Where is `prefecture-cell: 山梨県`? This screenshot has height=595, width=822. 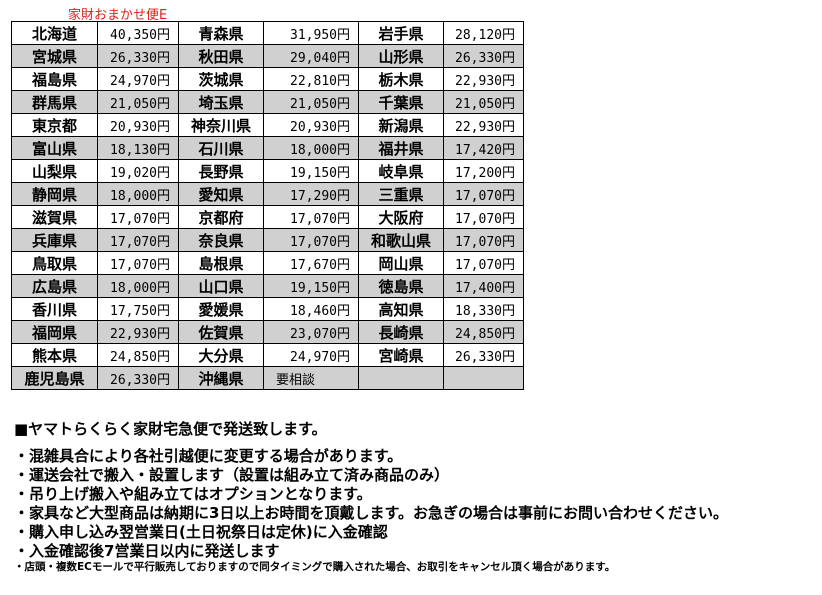
prefecture-cell: 山梨県 is located at coordinates (54, 171).